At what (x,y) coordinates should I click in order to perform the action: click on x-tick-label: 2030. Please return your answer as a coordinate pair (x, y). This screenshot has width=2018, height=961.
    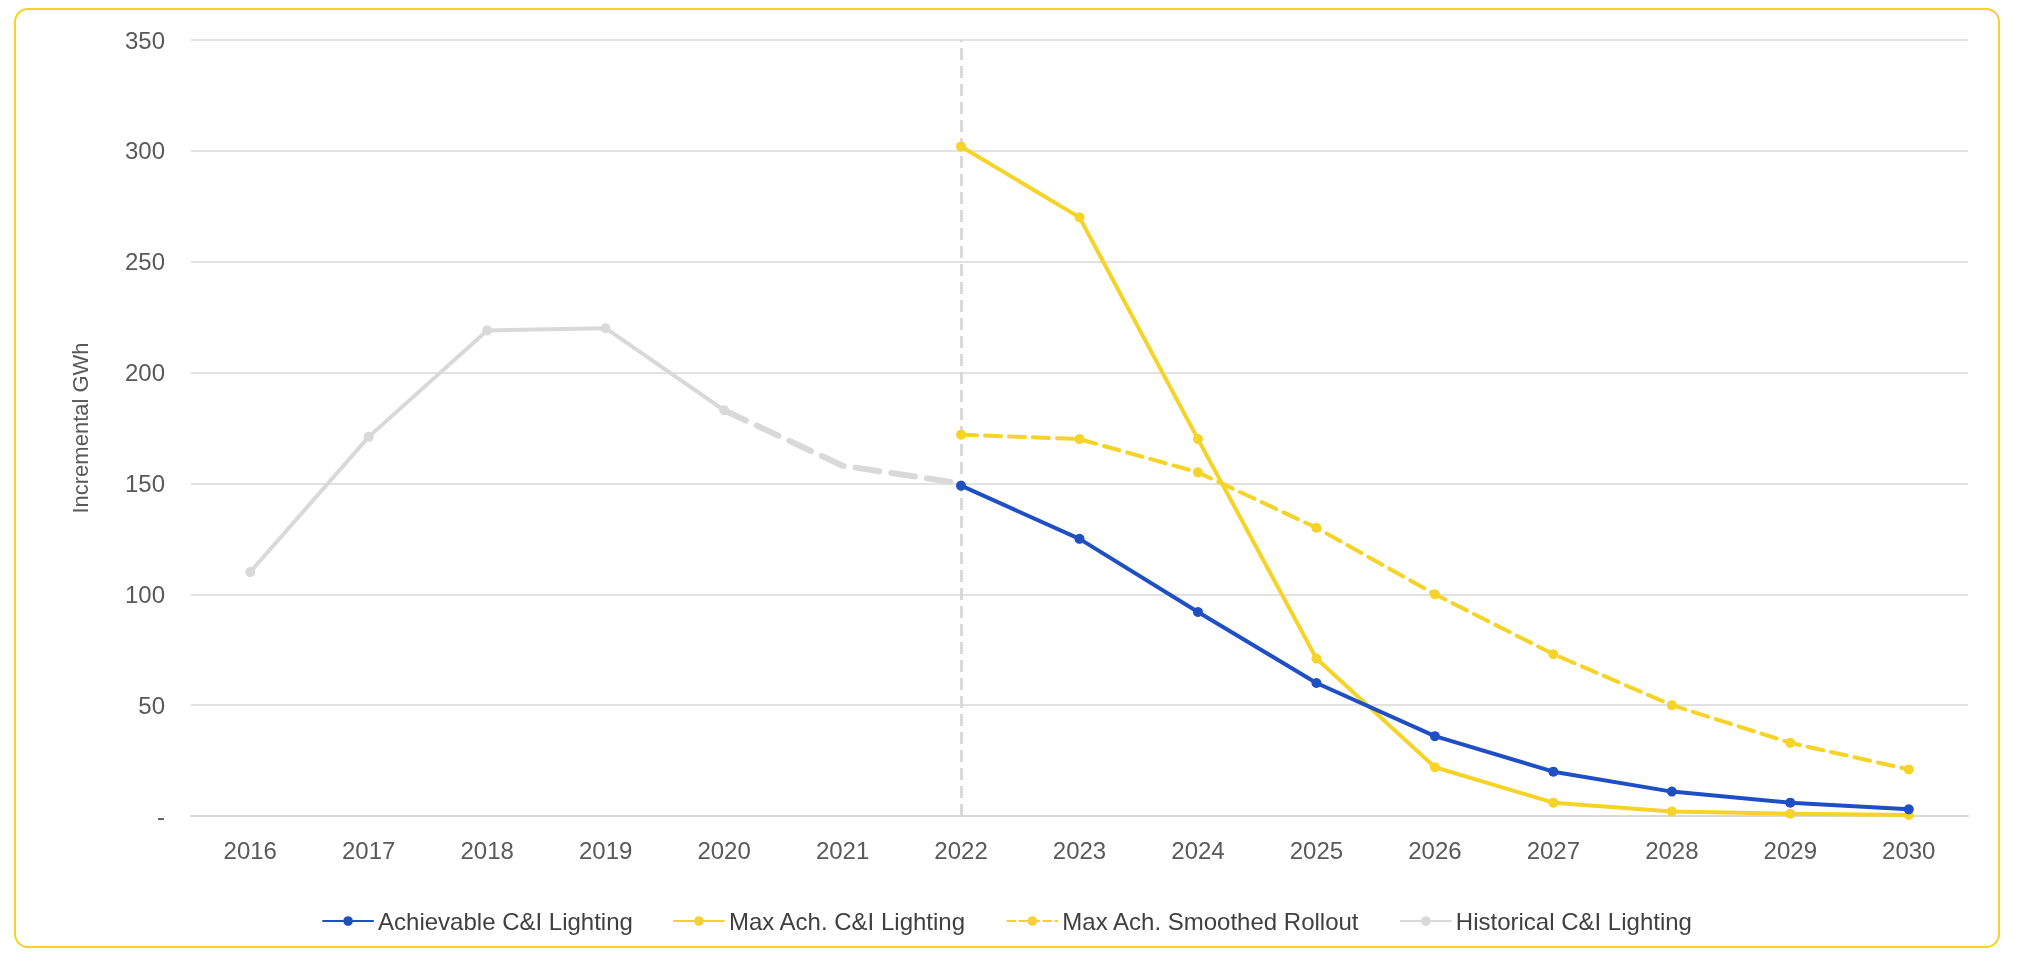
    Looking at the image, I should click on (1909, 850).